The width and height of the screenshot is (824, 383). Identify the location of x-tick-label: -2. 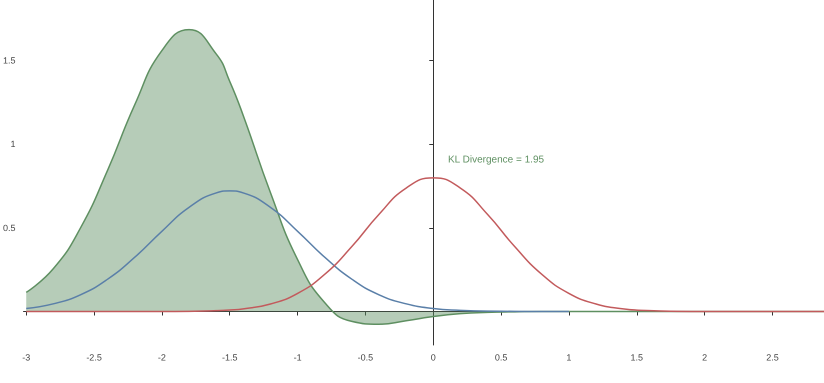
(162, 357).